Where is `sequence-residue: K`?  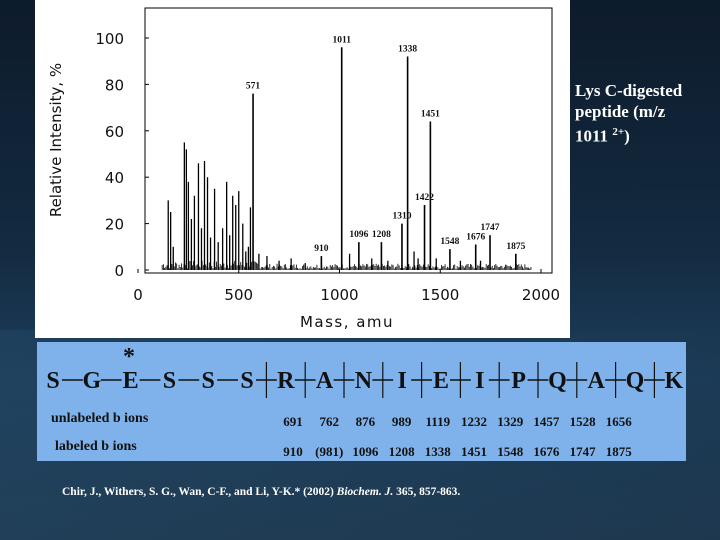 sequence-residue: K is located at coordinates (673, 381).